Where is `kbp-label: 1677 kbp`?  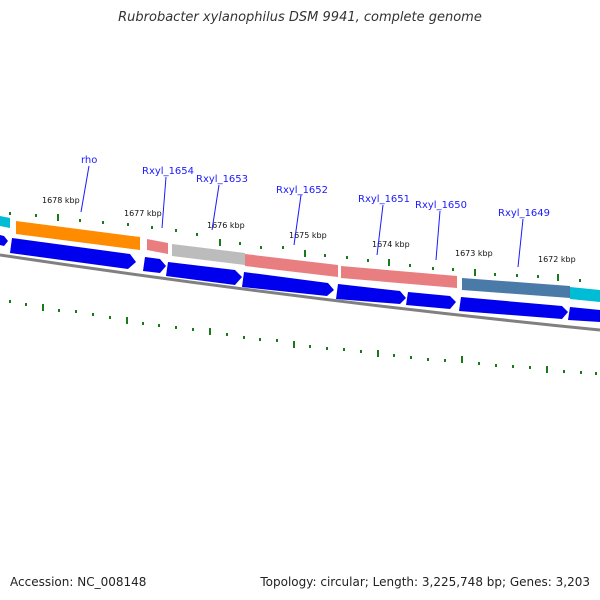 kbp-label: 1677 kbp is located at coordinates (143, 213).